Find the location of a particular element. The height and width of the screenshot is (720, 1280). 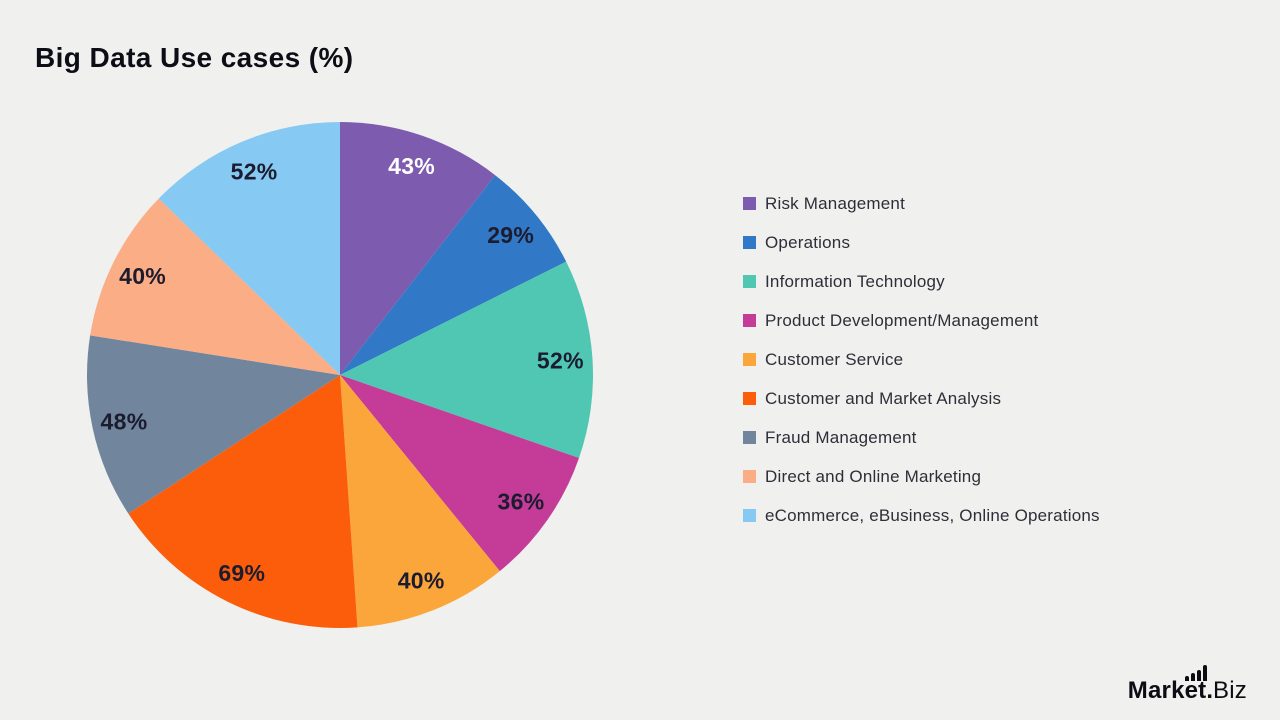

legend-item-label: Fraud Management is located at coordinates (841, 437).